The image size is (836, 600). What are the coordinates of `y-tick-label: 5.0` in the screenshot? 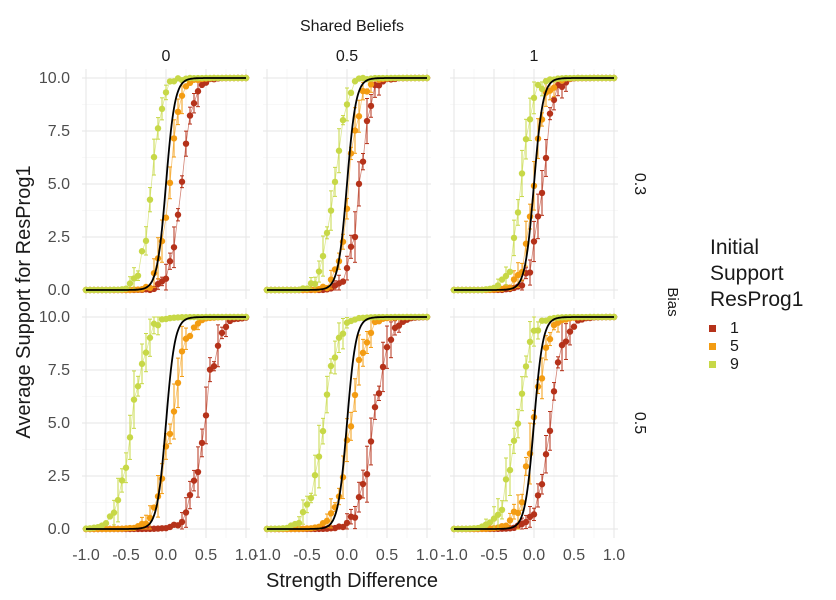 It's located at (59, 184).